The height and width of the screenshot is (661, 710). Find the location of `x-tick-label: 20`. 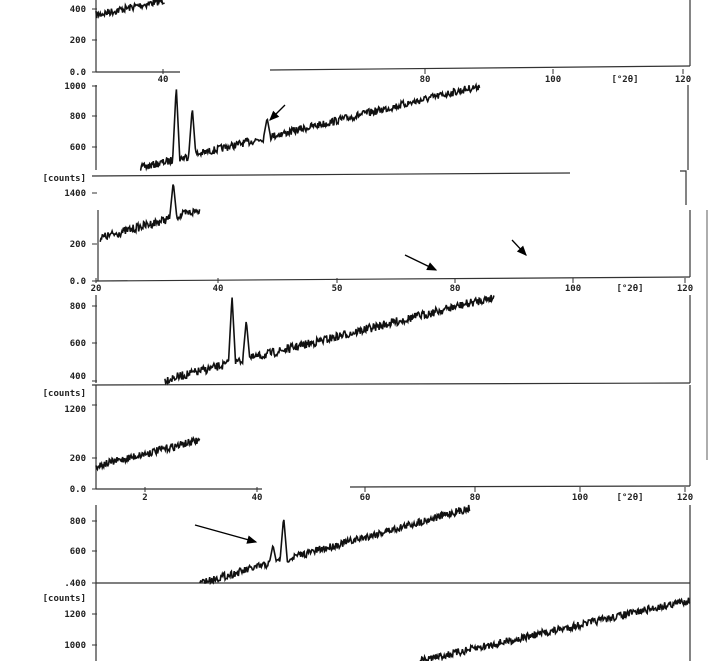

x-tick-label: 20 is located at coordinates (96, 289).